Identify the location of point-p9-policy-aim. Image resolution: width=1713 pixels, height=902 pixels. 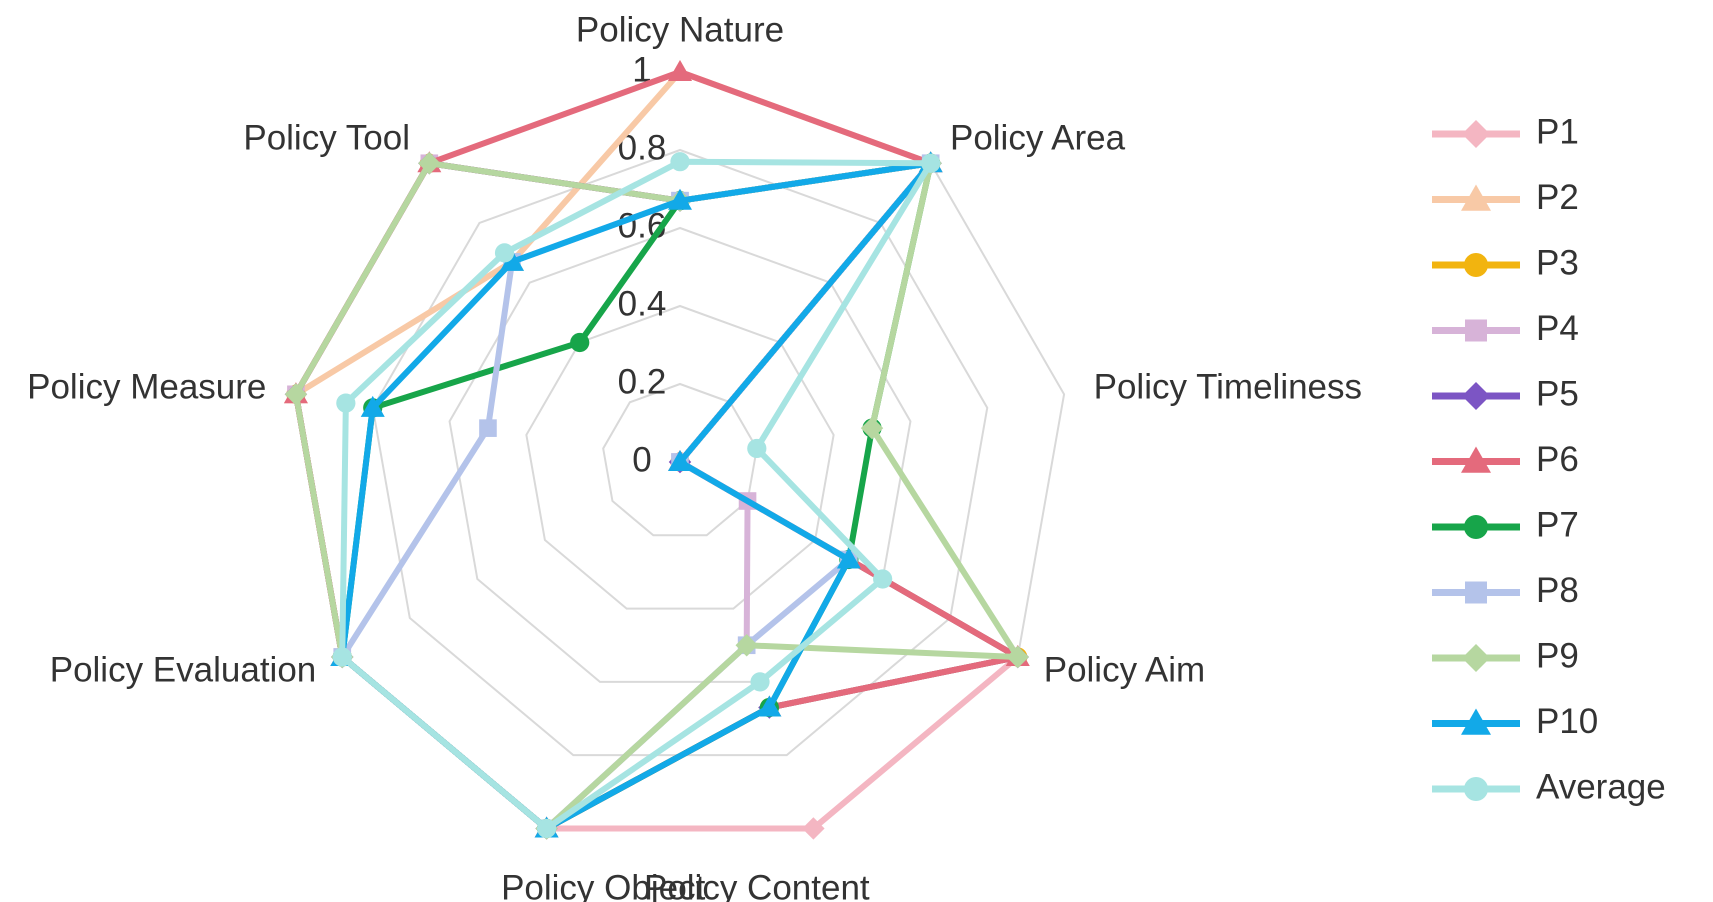
(1017, 657).